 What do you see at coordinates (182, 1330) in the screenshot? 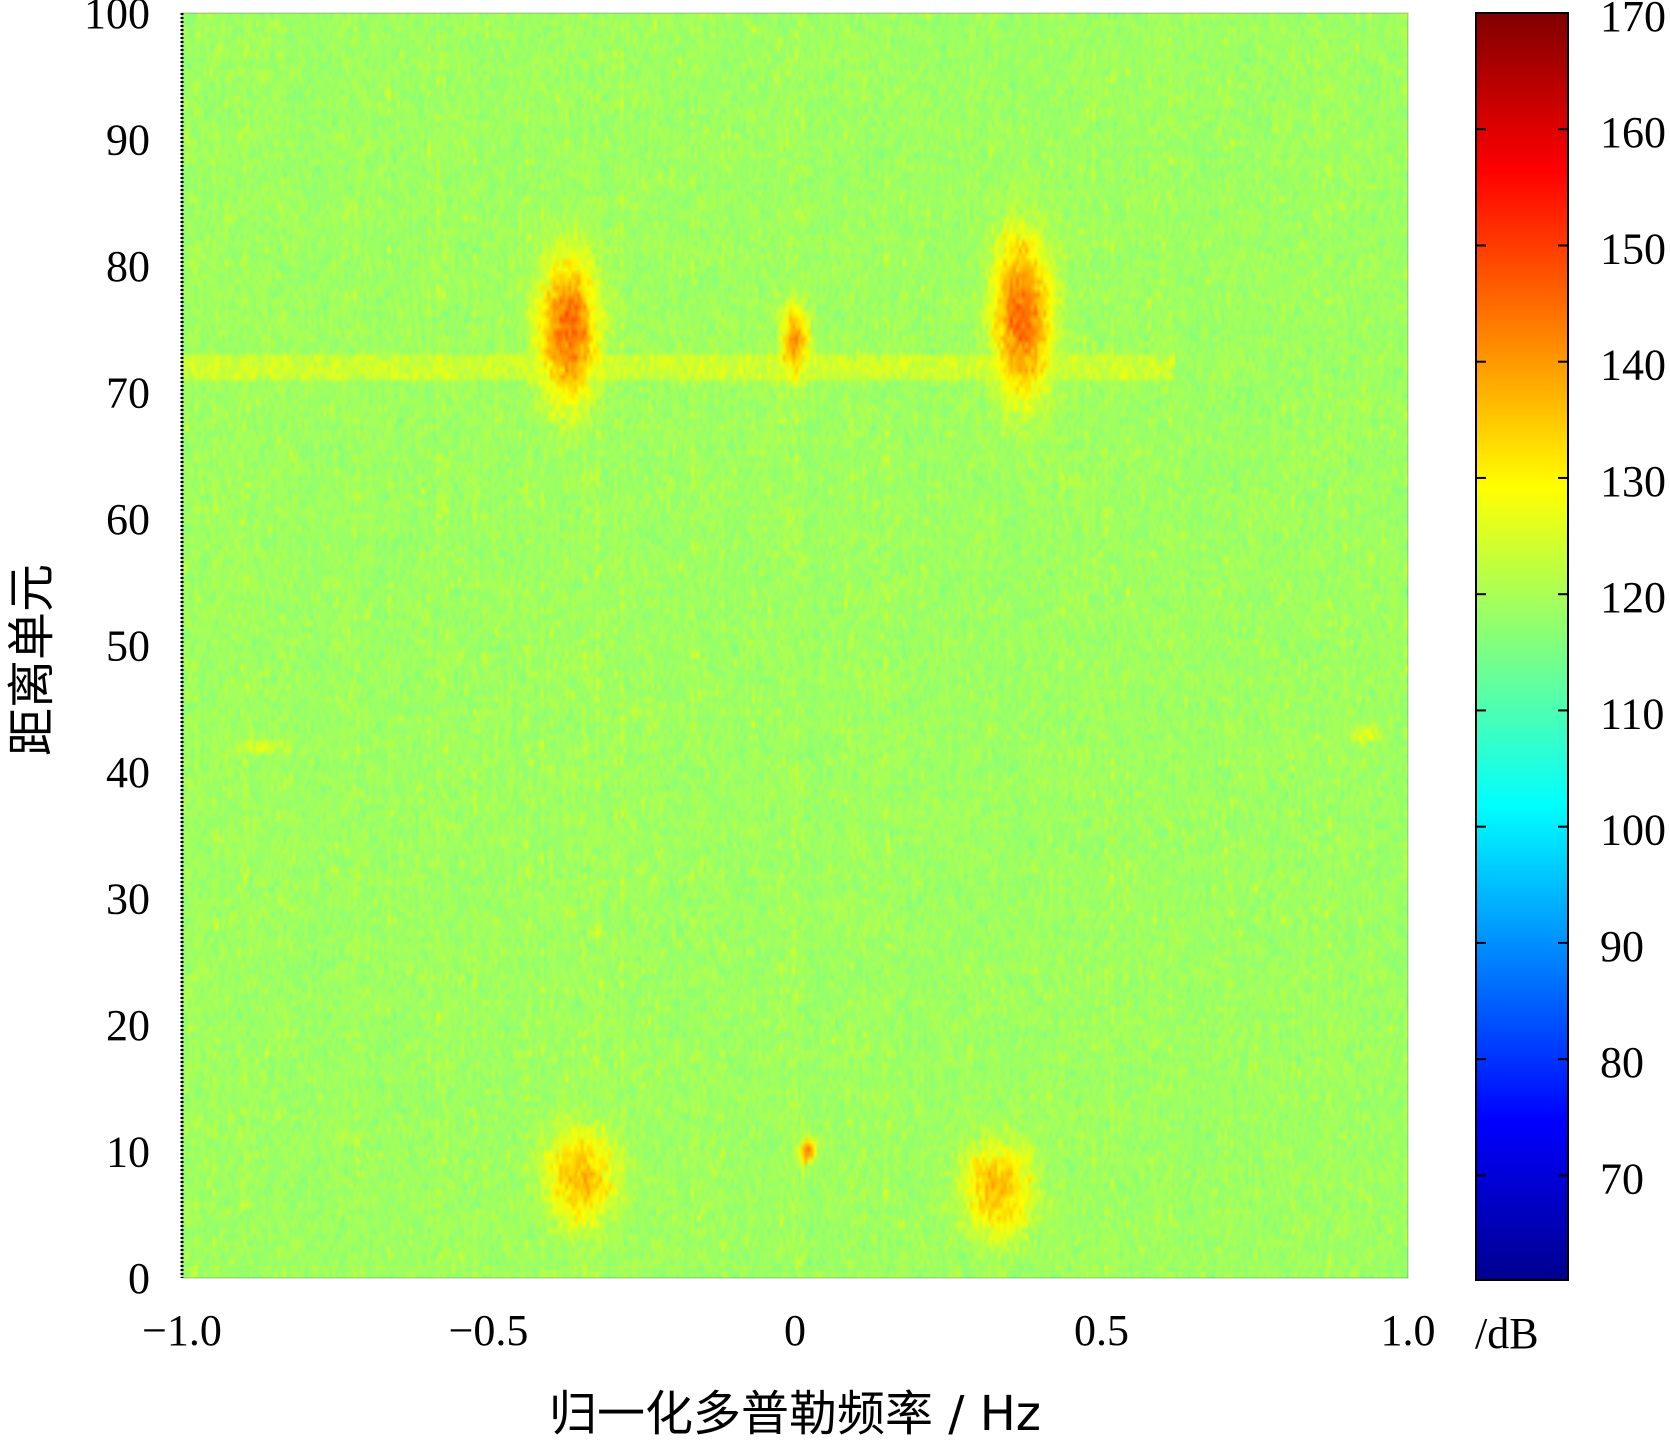
I see `x-tick-label: −1.0` at bounding box center [182, 1330].